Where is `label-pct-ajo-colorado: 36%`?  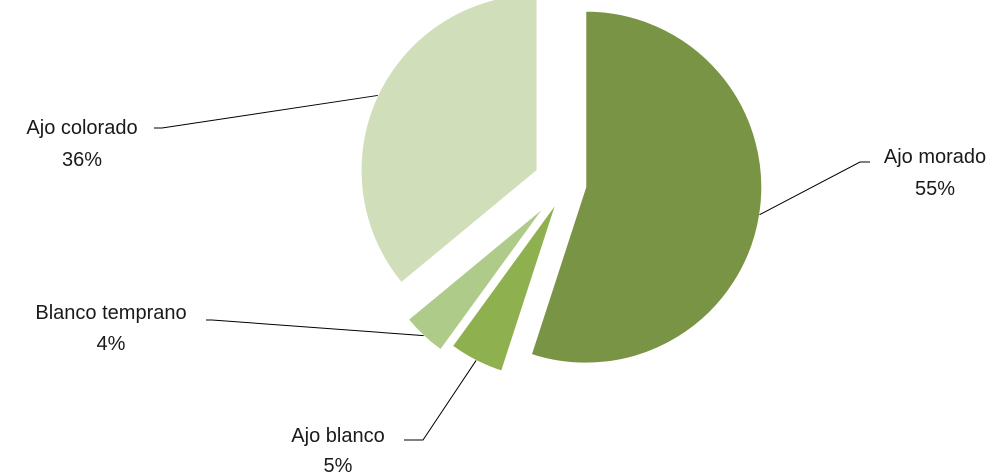 label-pct-ajo-colorado: 36% is located at coordinates (82, 160).